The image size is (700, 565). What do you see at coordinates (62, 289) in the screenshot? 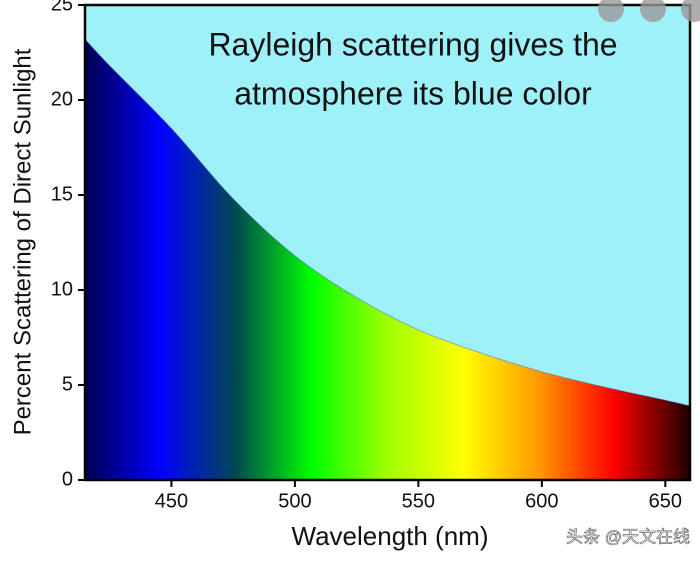
I see `y-tick-label: 10` at bounding box center [62, 289].